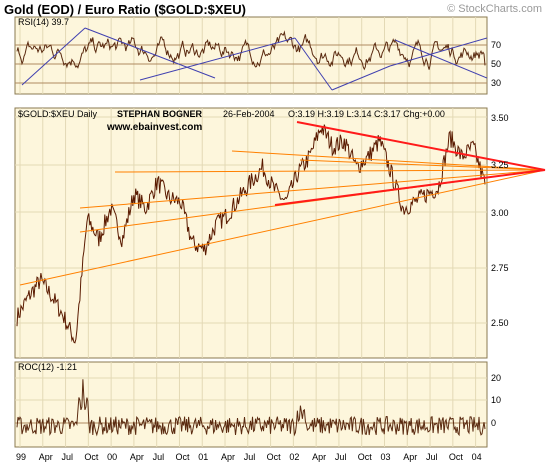 This screenshot has height=466, width=546. Describe the element at coordinates (496, 378) in the screenshot. I see `roc-tick-20: 20` at that location.